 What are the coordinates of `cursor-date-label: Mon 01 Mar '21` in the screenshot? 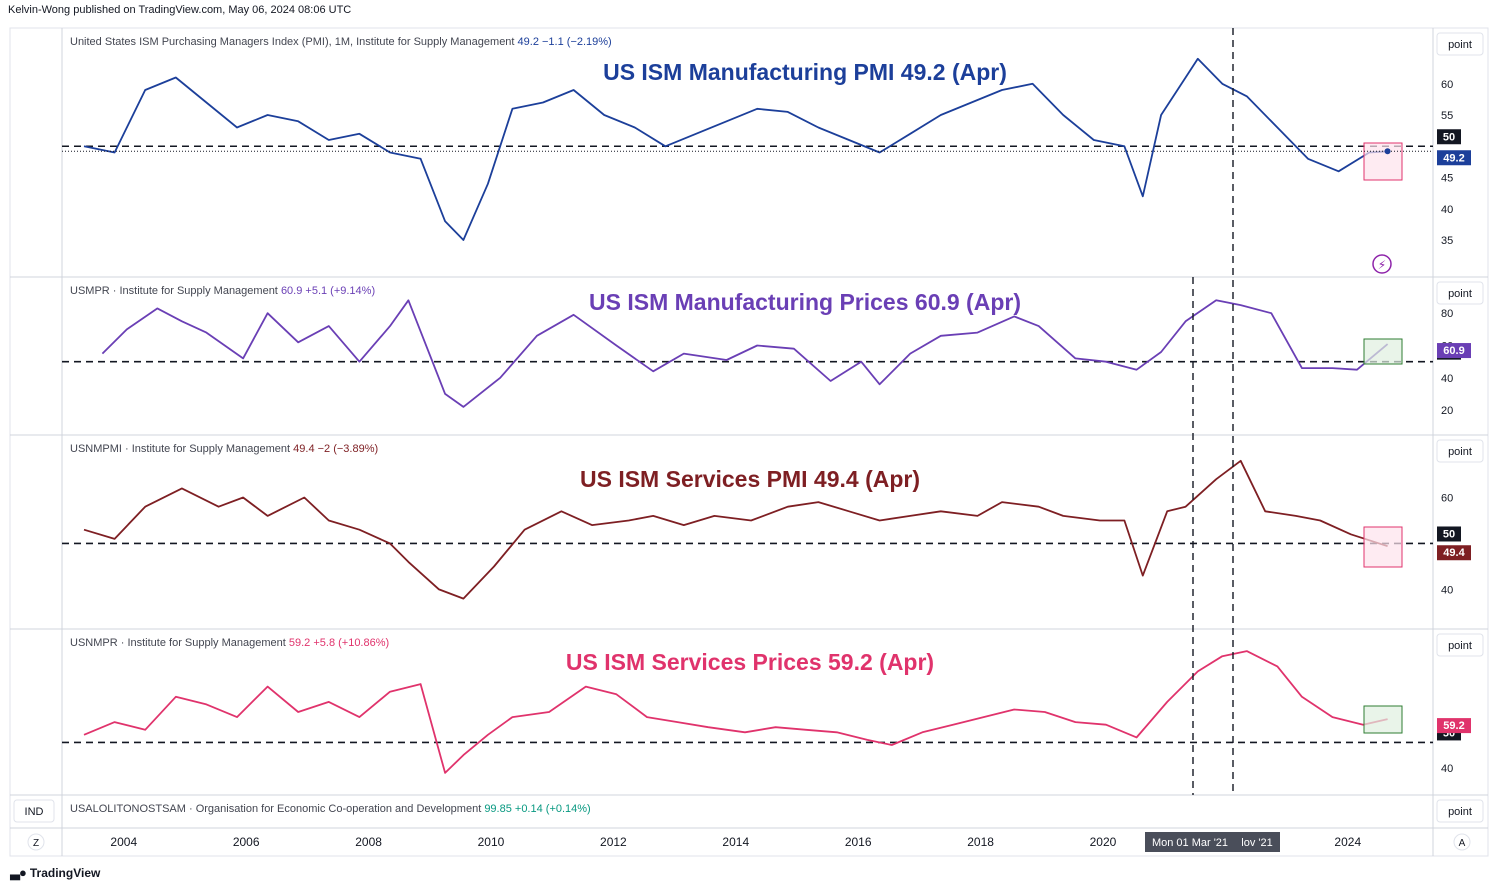 It's located at (1190, 843).